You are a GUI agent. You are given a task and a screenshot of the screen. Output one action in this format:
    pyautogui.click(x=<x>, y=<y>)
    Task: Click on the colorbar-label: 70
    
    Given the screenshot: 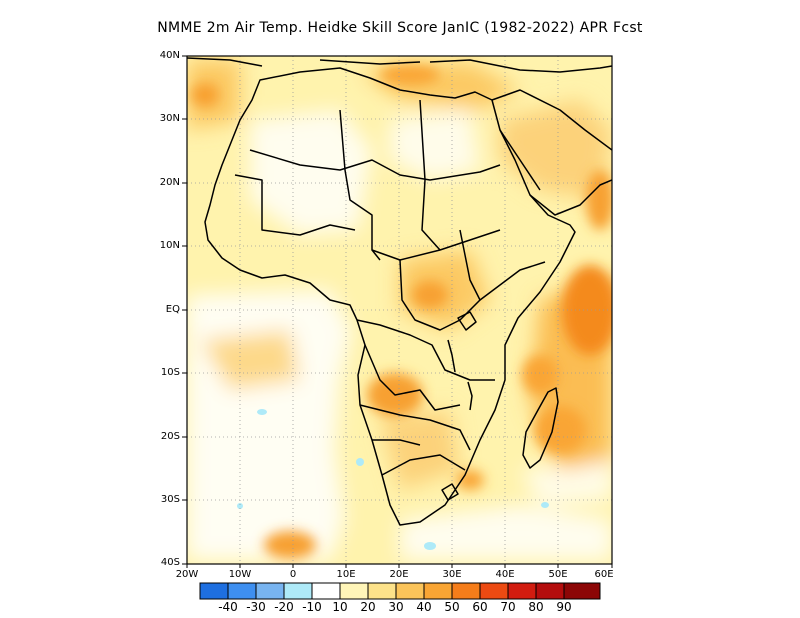 What is the action you would take?
    pyautogui.click(x=508, y=607)
    